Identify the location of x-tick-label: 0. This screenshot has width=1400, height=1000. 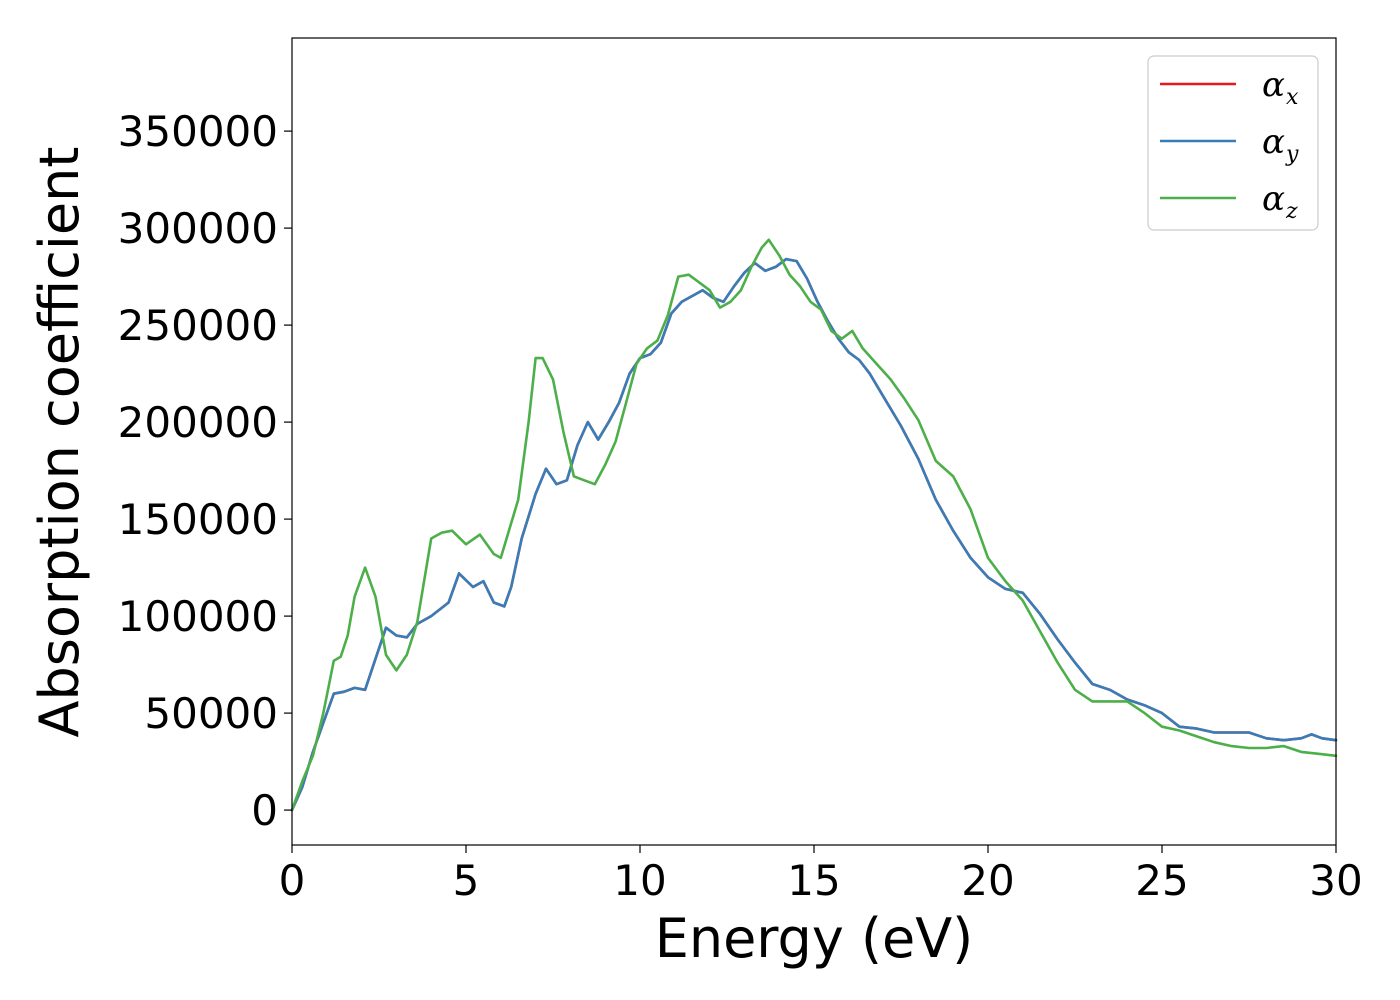
(292, 880).